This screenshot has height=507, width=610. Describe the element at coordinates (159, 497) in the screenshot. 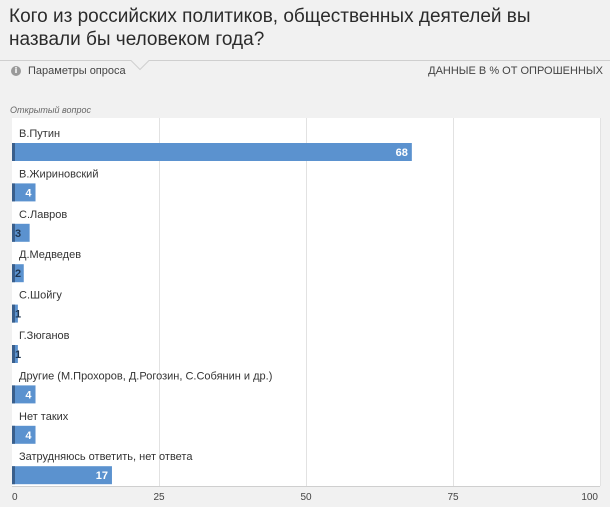

I see `x-tick-label: 25` at that location.